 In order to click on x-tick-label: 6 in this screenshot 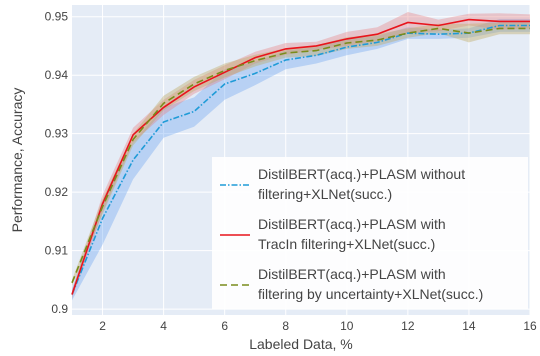, I will do `click(224, 326)`.